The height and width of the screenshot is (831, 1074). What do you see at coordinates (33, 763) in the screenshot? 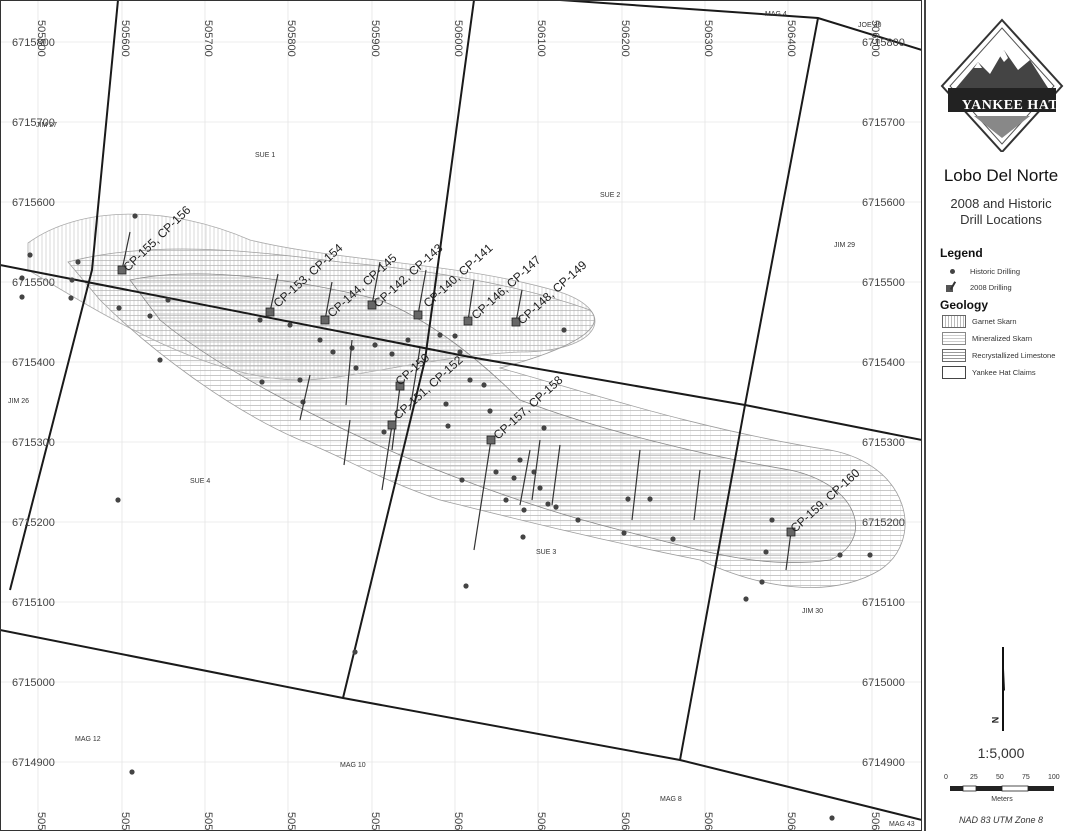
I see `northing-label-left-9: 6714900` at bounding box center [33, 763].